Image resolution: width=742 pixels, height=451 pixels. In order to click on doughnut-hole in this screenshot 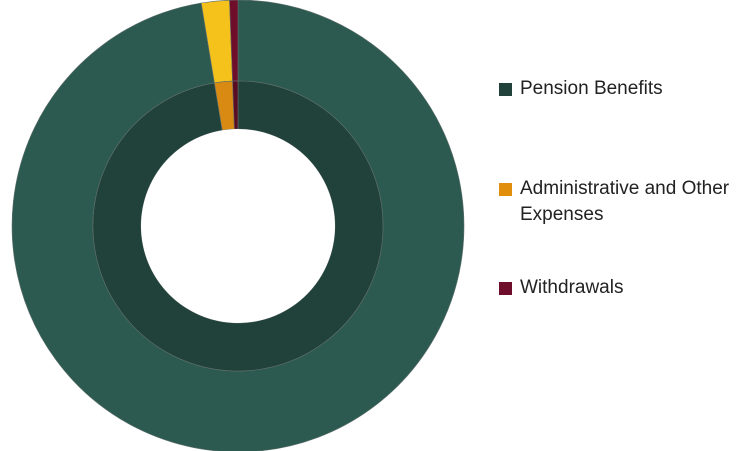, I will do `click(238, 226)`.